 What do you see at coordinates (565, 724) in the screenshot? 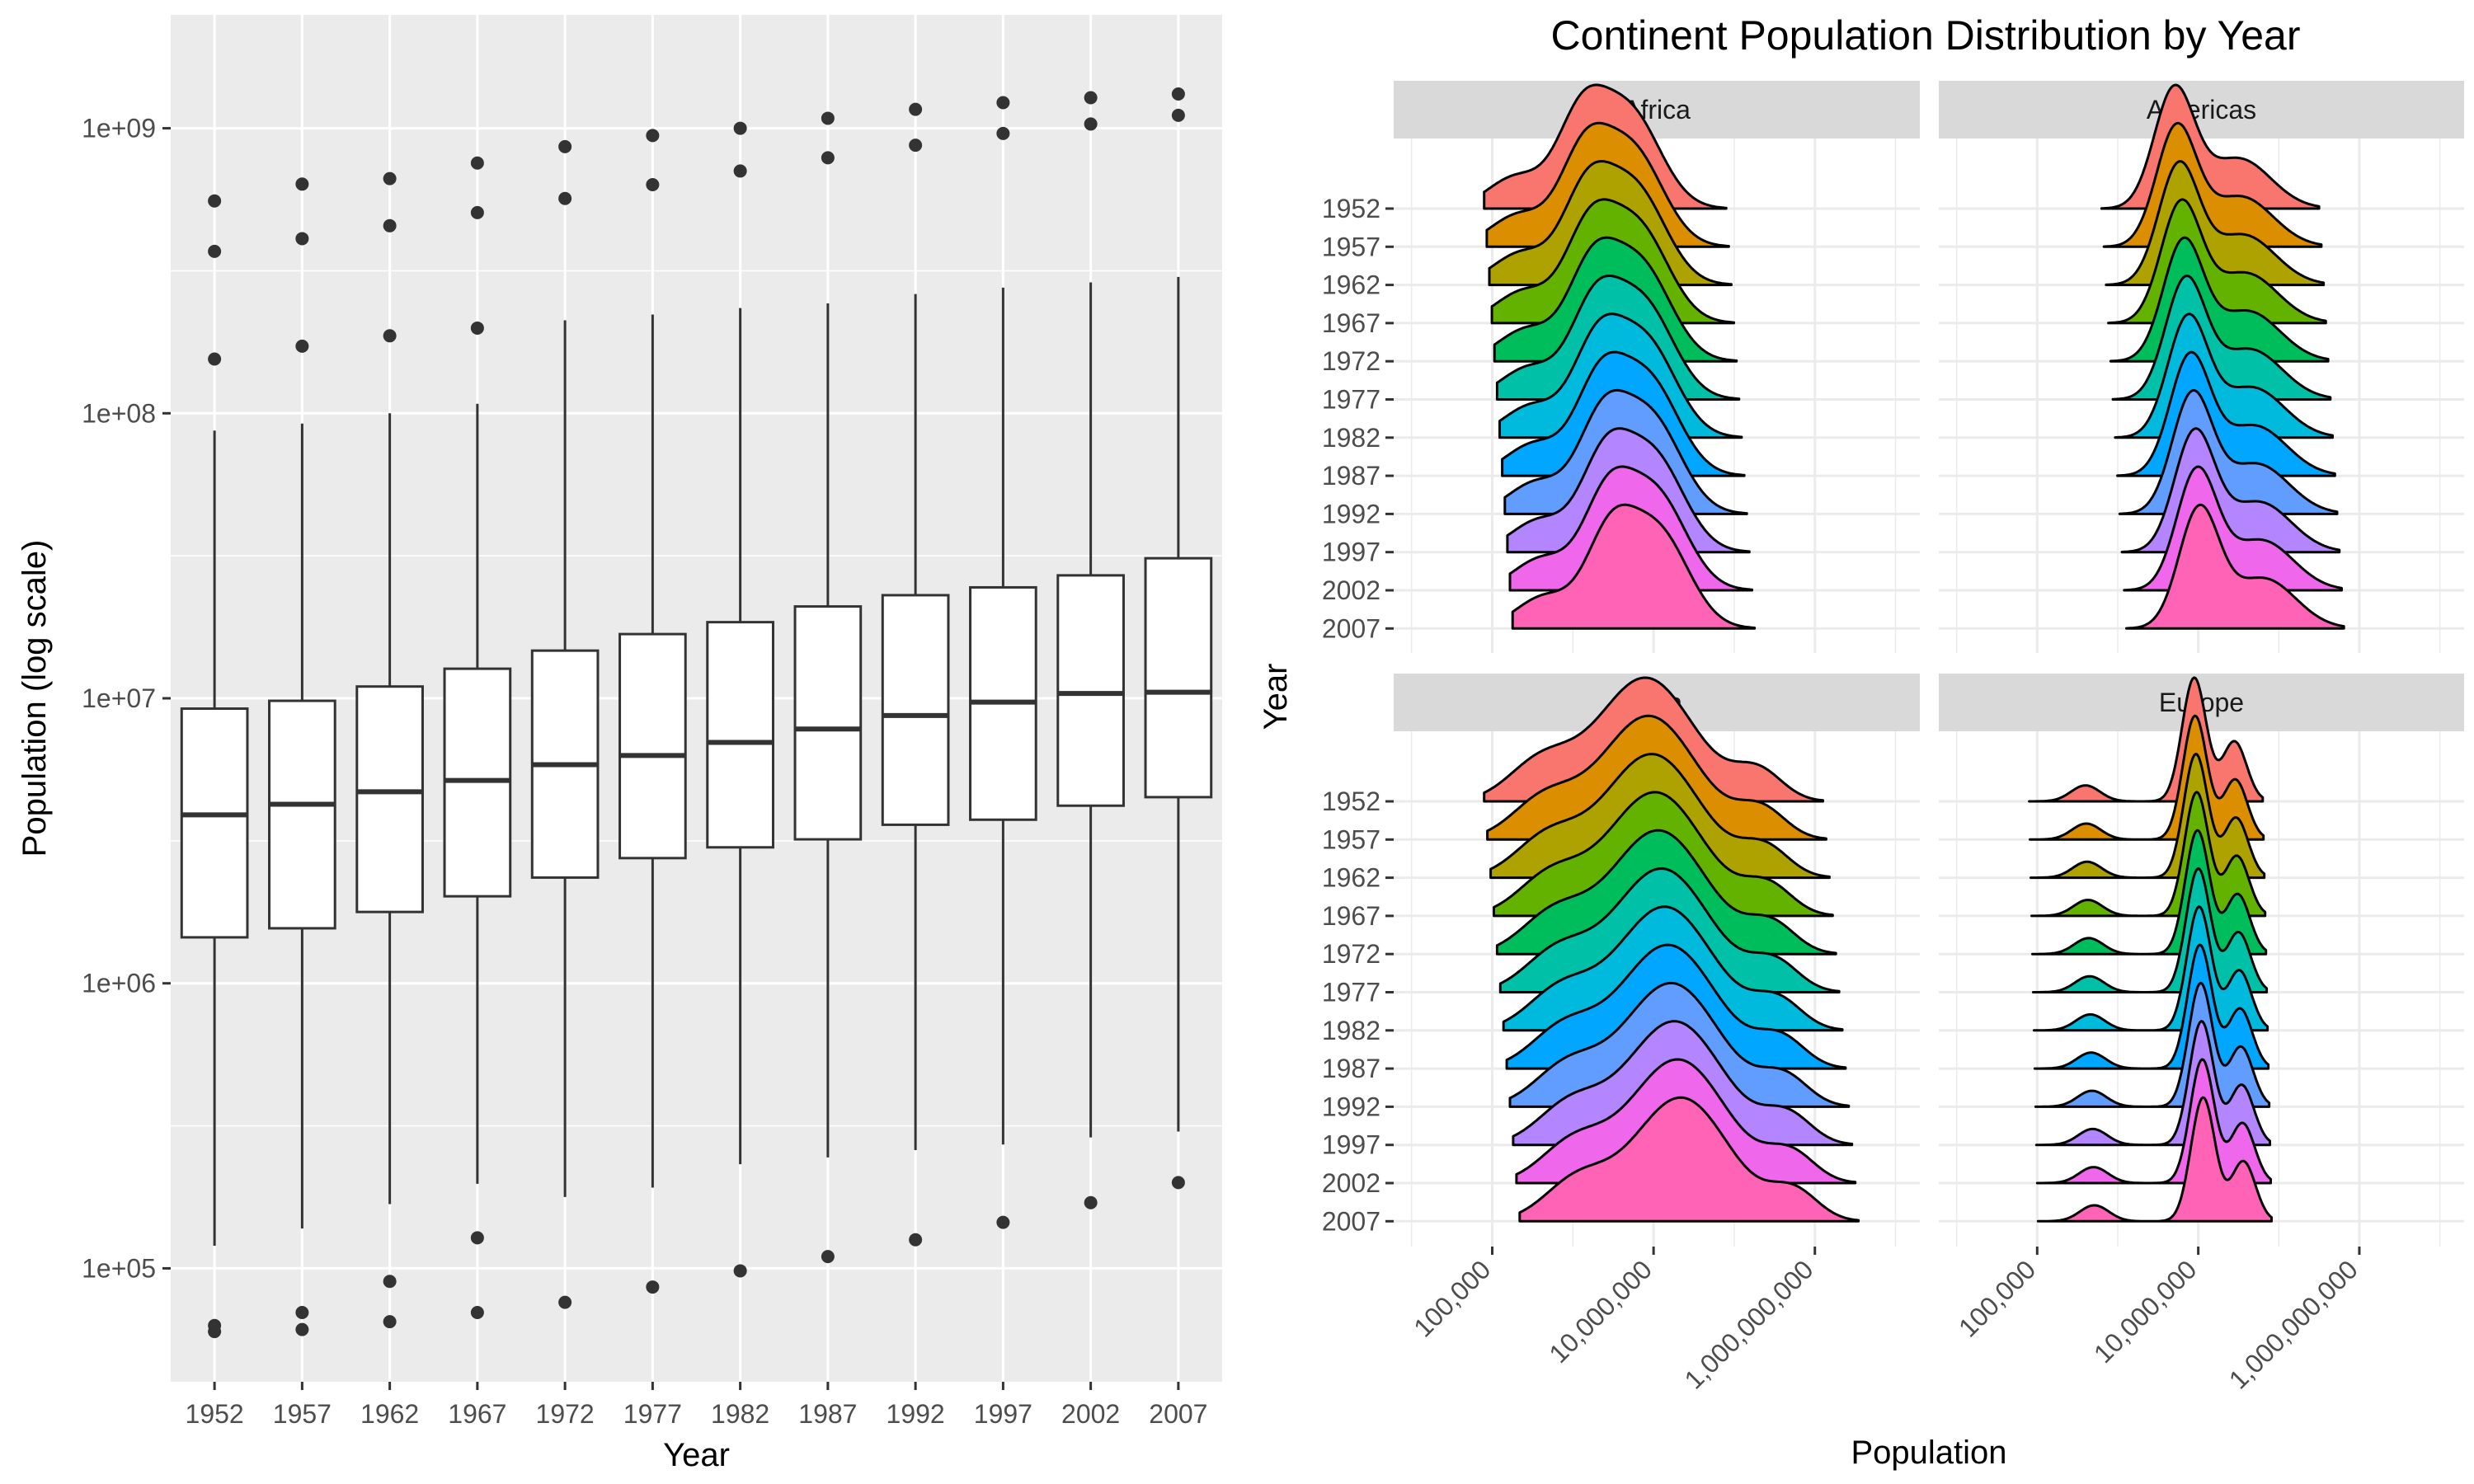
I see `box-1972` at bounding box center [565, 724].